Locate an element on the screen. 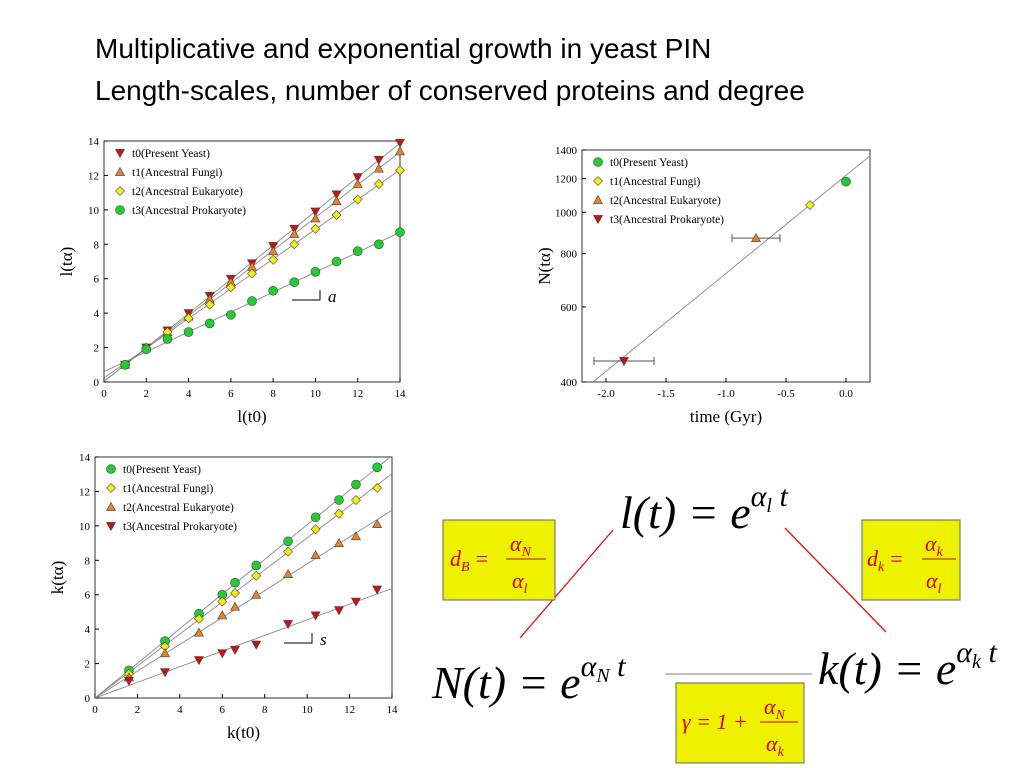 The height and width of the screenshot is (768, 1024). box-den: αl is located at coordinates (520, 582).